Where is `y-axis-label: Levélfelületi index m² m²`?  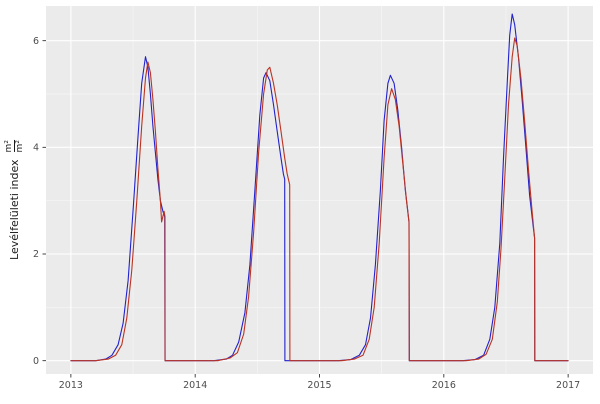 y-axis-label: Levélfelületi index m² m² is located at coordinates (15, 200).